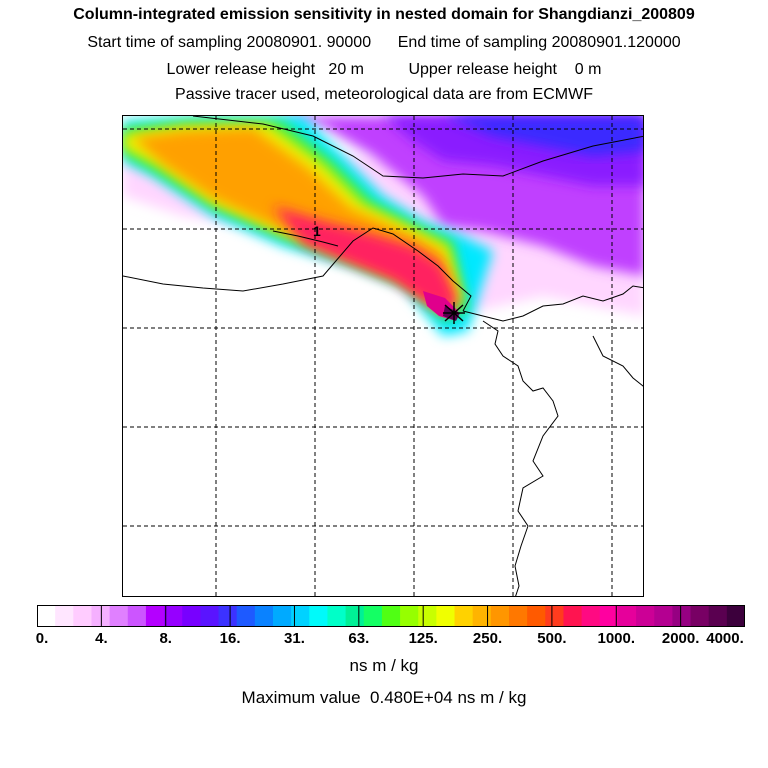 The height and width of the screenshot is (768, 768). Describe the element at coordinates (359, 638) in the screenshot. I see `colorbar-tick-label: 63.` at that location.